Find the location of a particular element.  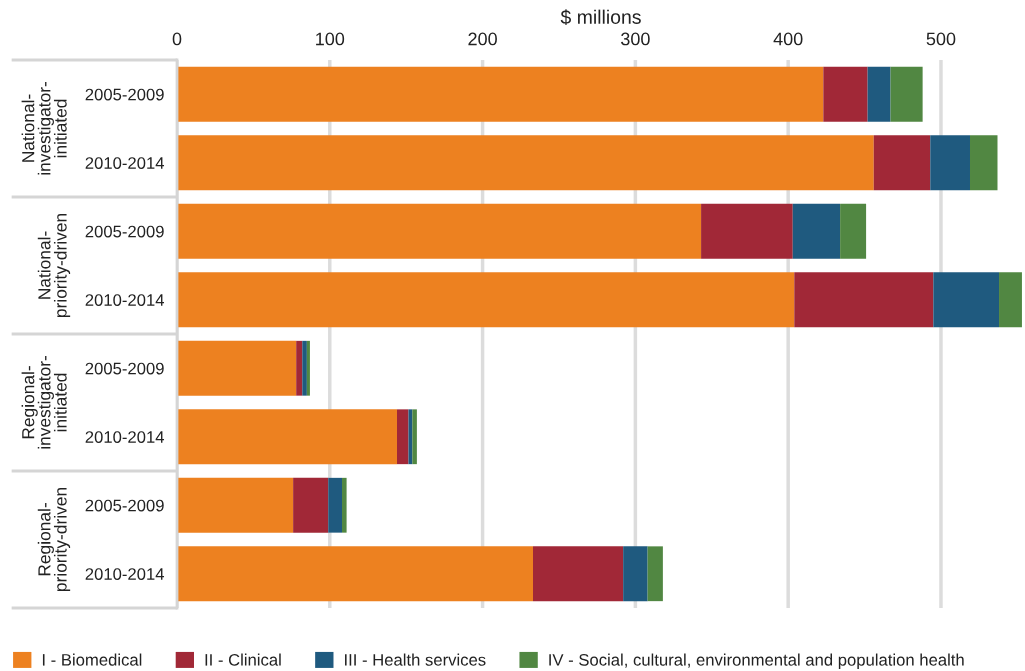

x-tick-label: 400 is located at coordinates (788, 39).